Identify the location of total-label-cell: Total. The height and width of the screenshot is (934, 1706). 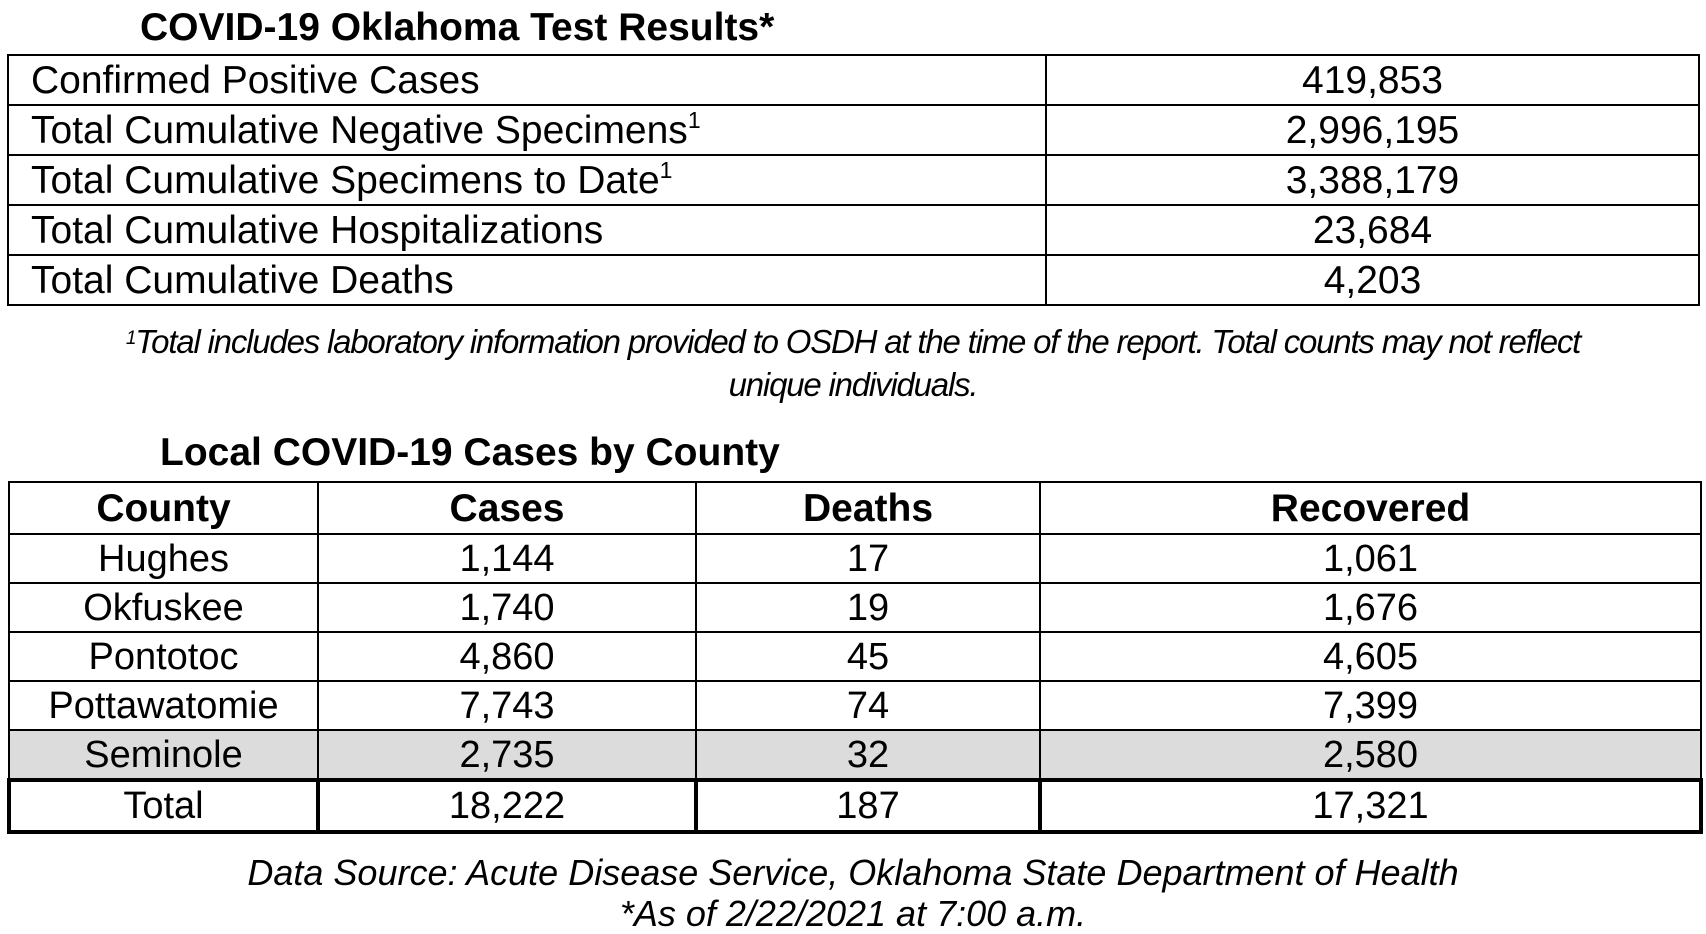
(163, 806).